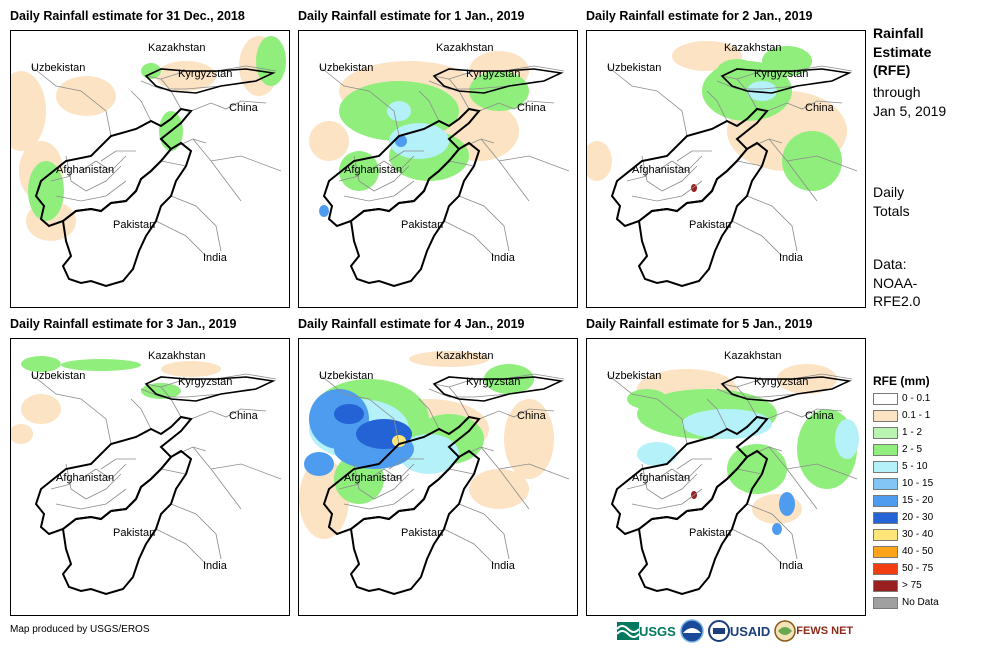  What do you see at coordinates (750, 631) in the screenshot?
I see `usaid-logo-text: USAID` at bounding box center [750, 631].